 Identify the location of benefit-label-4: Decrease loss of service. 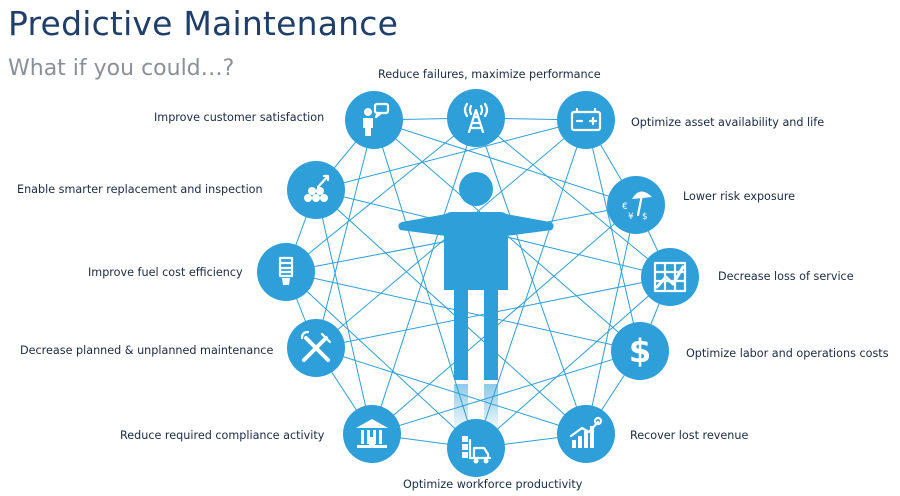
(786, 276).